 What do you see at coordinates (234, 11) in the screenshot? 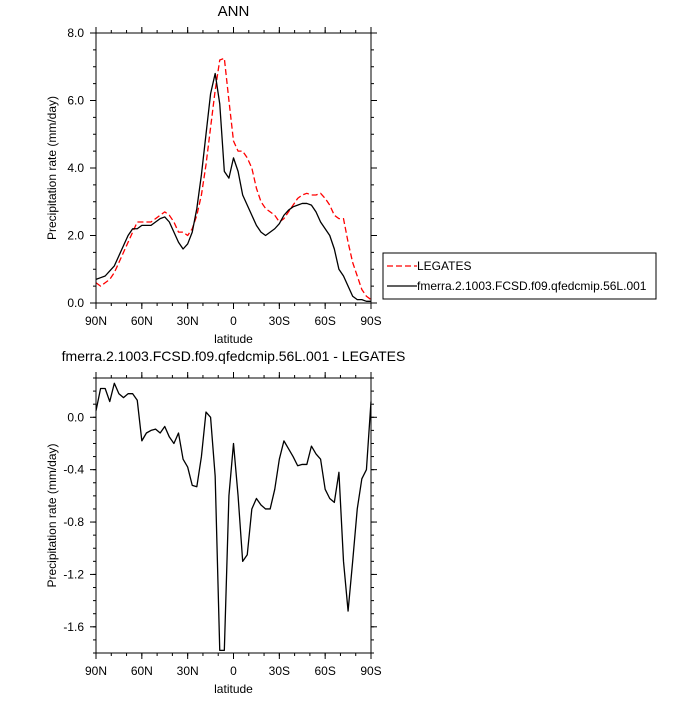
I see `chart-1-title: ANN` at bounding box center [234, 11].